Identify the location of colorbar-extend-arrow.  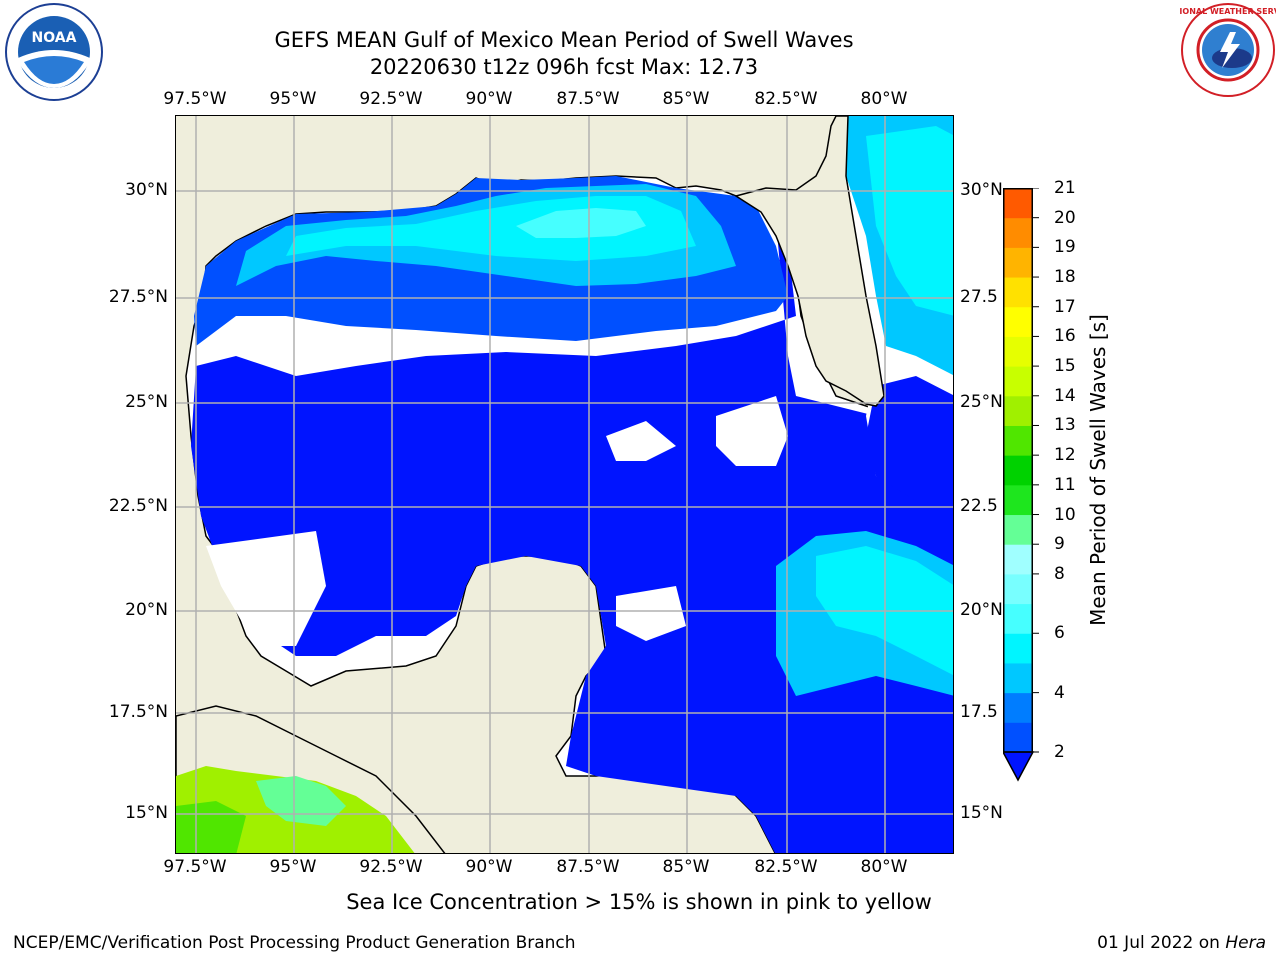
(1019, 766).